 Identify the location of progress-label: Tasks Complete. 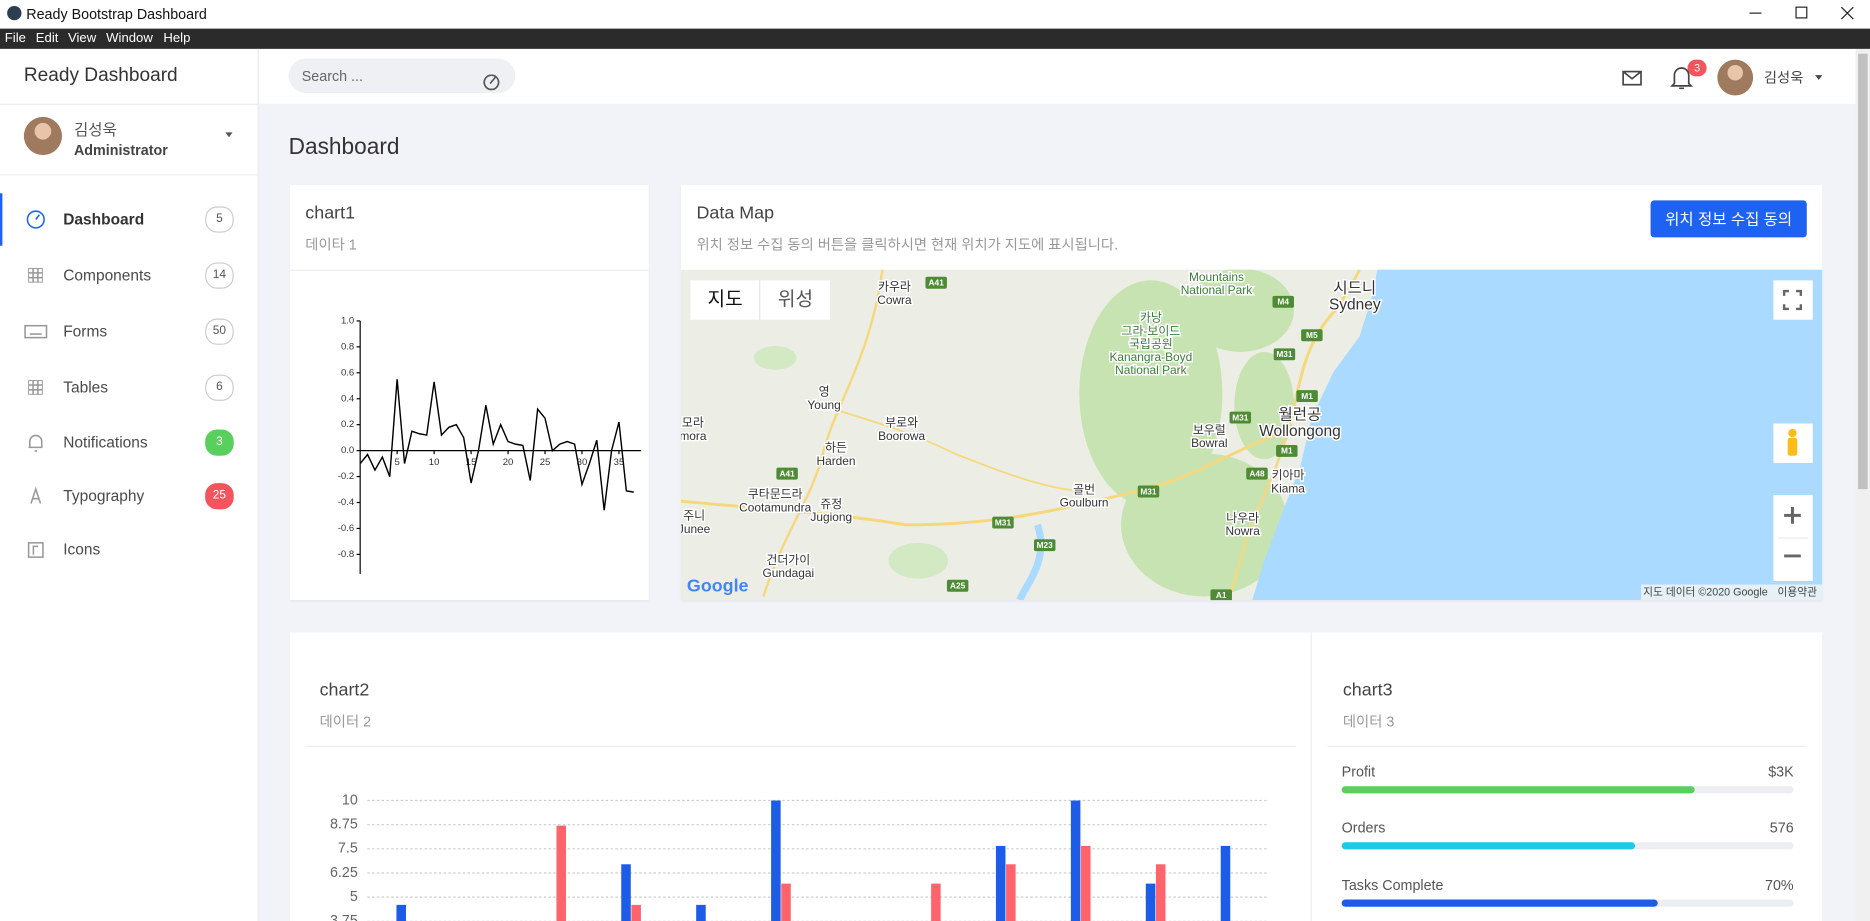
(1392, 885).